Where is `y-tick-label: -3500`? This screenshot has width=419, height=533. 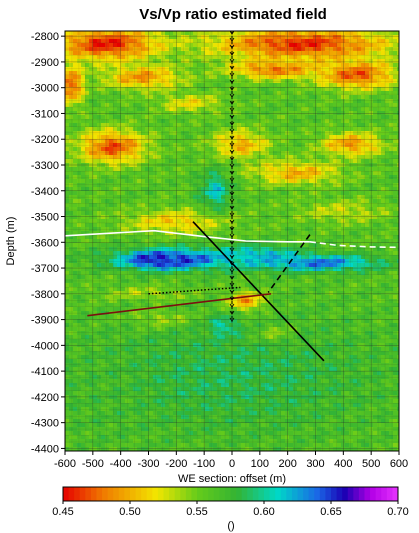
y-tick-label: -3500 is located at coordinates (45, 218).